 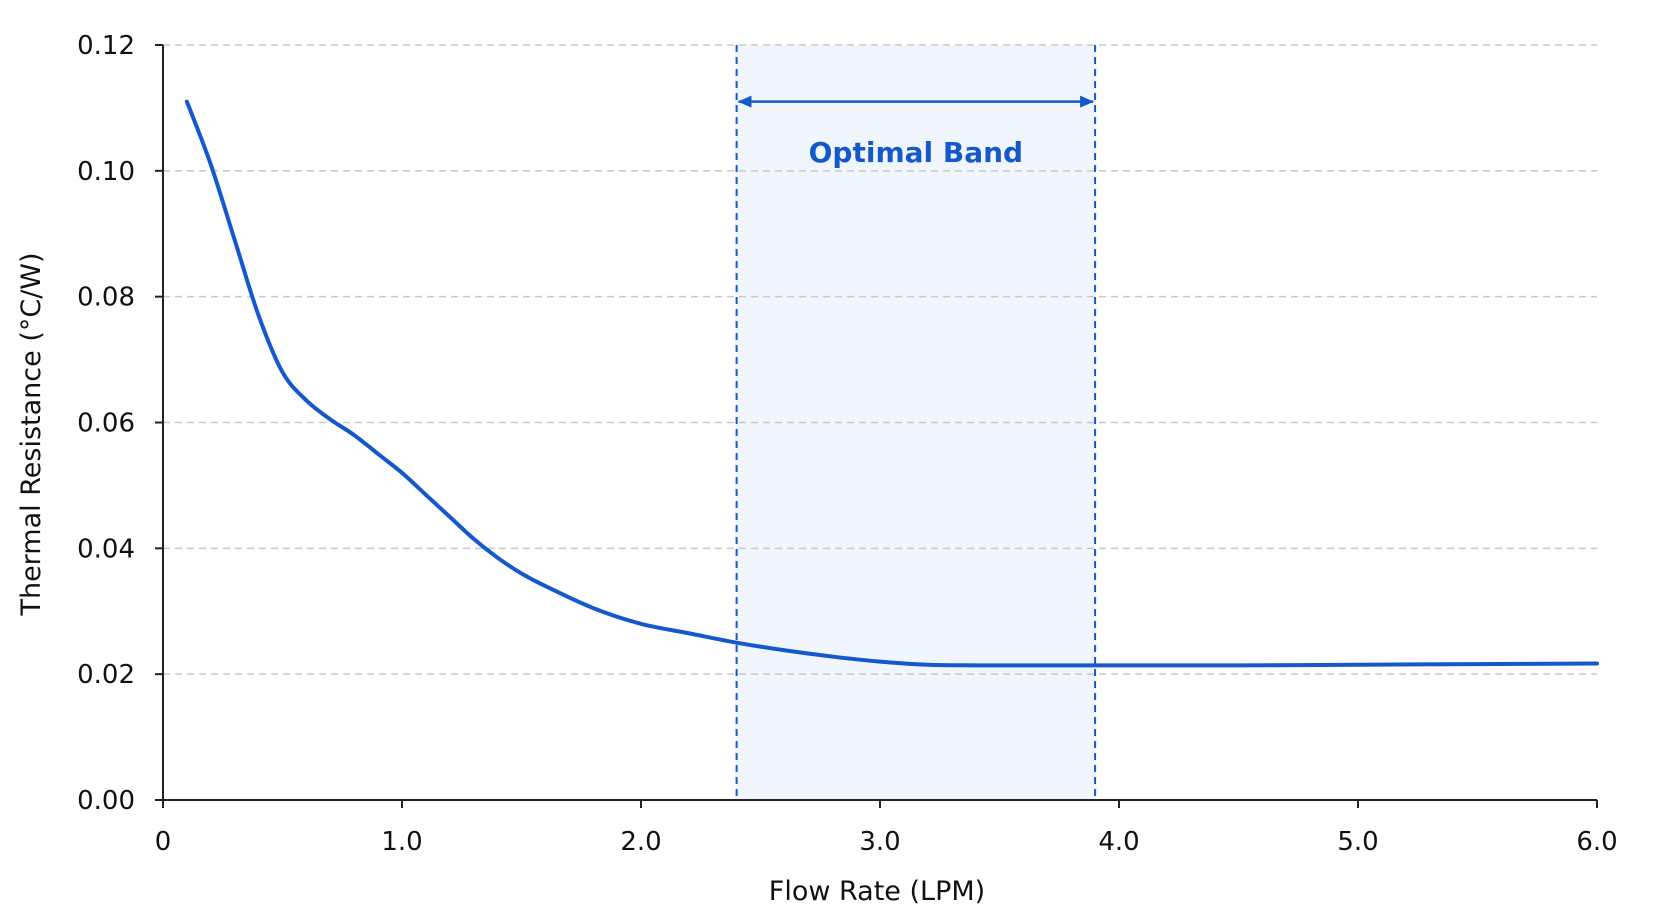 What do you see at coordinates (1118, 842) in the screenshot?
I see `x-tick-label-4: 4.0` at bounding box center [1118, 842].